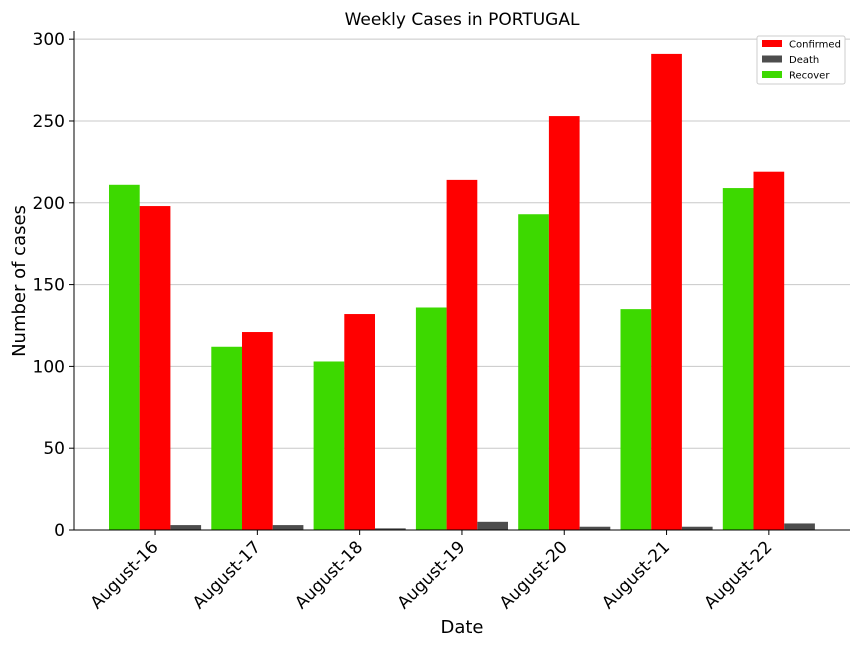  Describe the element at coordinates (125, 575) in the screenshot. I see `x-tick-label: August-16` at that location.